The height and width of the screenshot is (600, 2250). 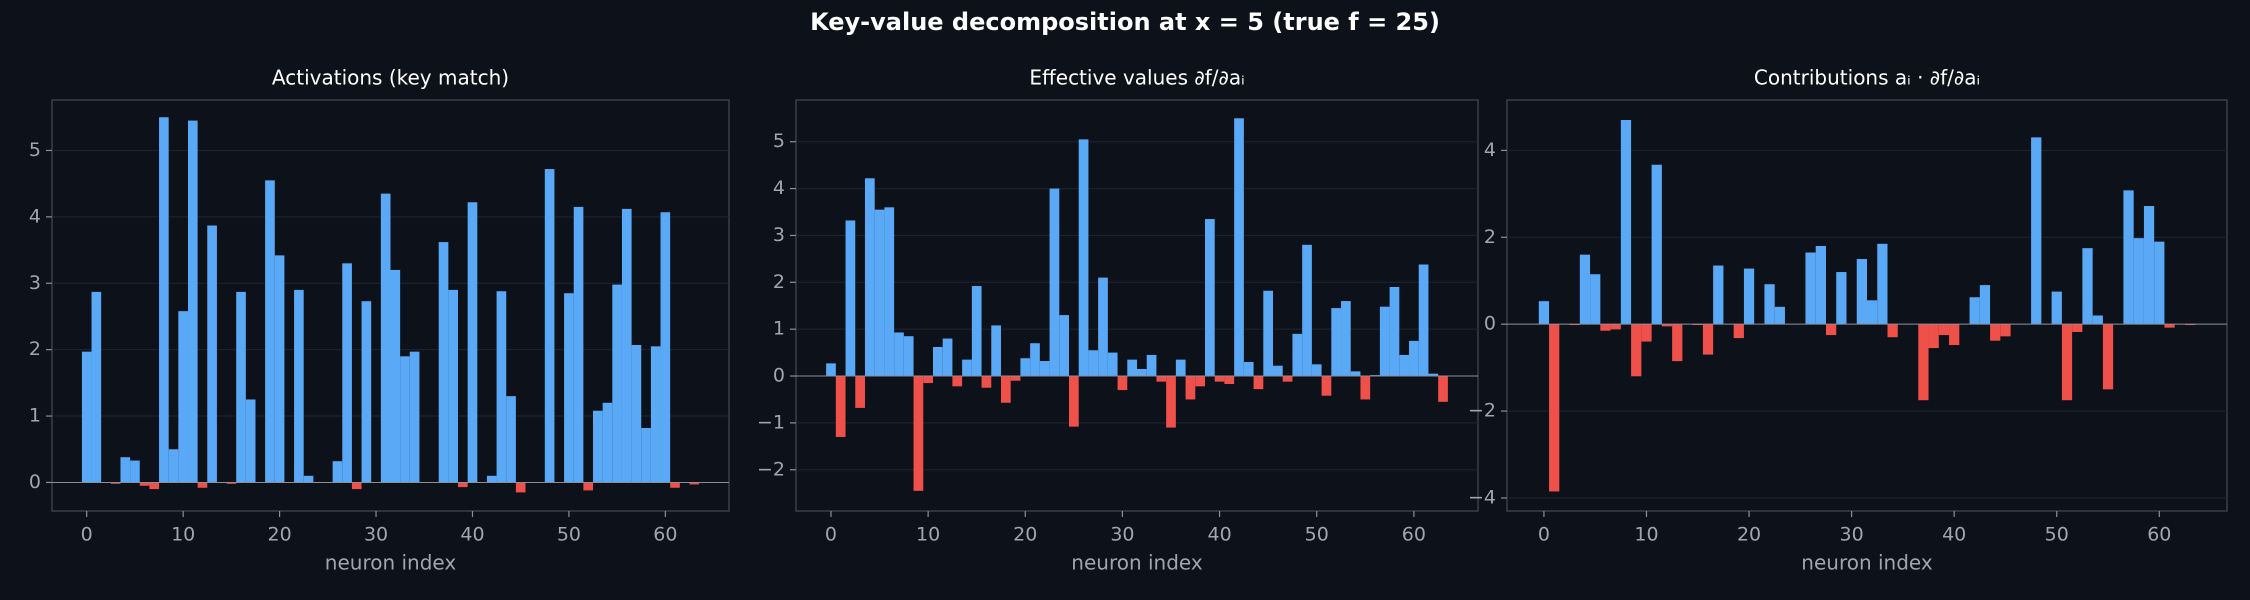 What do you see at coordinates (35, 283) in the screenshot?
I see `y-tick-label: 3` at bounding box center [35, 283].